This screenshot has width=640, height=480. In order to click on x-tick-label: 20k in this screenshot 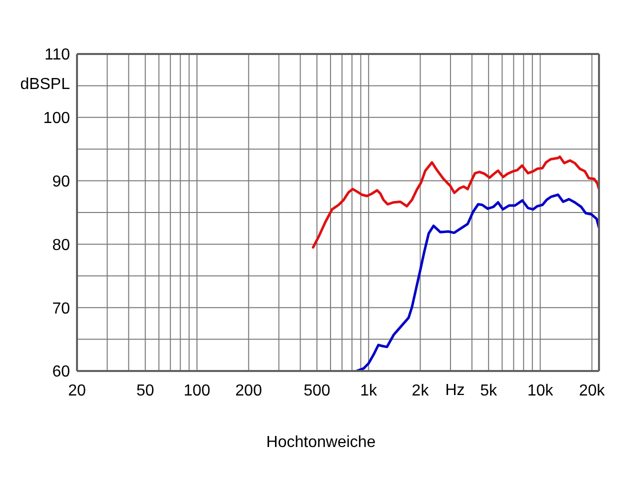, I will do `click(592, 391)`.